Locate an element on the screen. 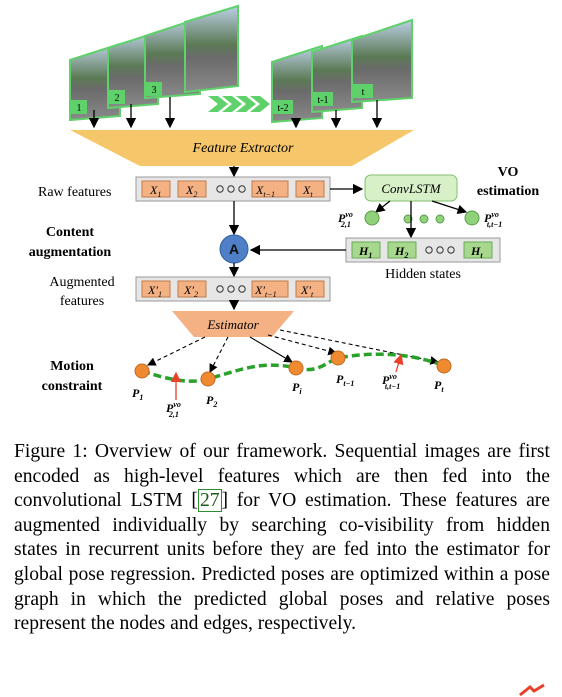 This screenshot has height=697, width=562. content-aug-title: Content is located at coordinates (70, 232).